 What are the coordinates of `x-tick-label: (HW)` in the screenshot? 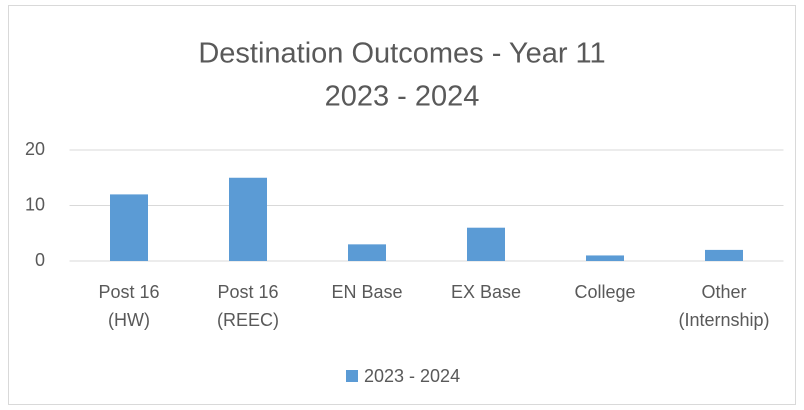 It's located at (129, 320).